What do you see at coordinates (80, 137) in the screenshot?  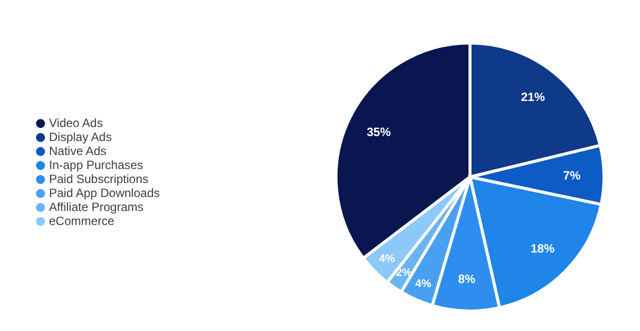 I see `legend-label: Display Ads` at bounding box center [80, 137].